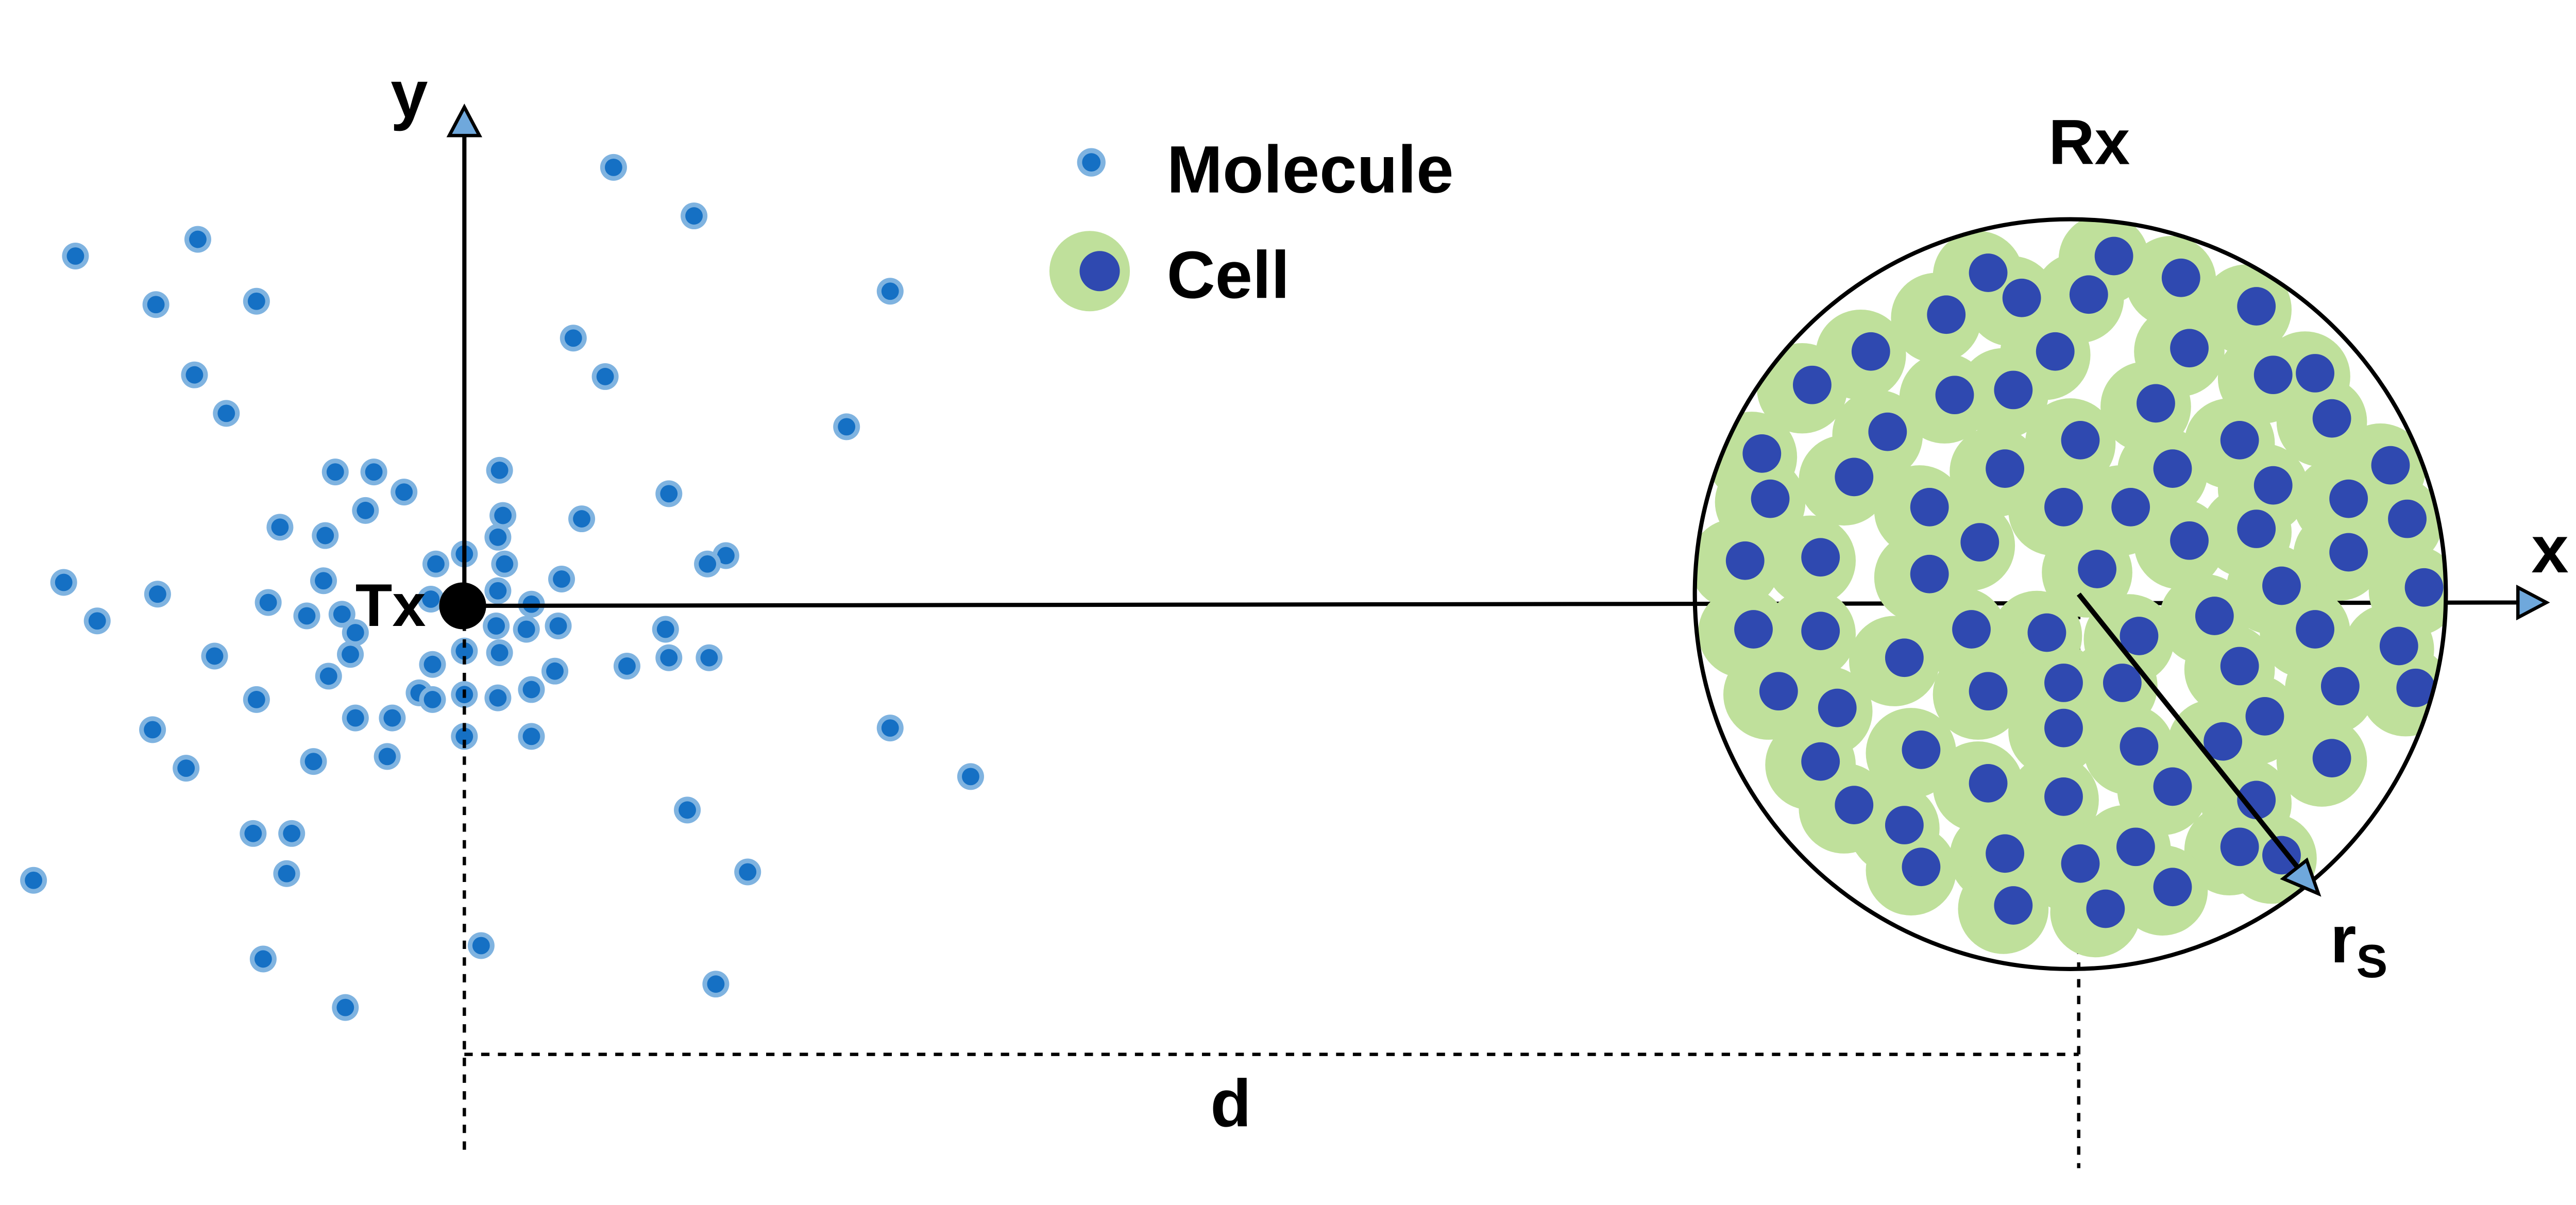 This screenshot has height=1205, width=2576. I want to click on legend-cell-symbol-nucleus, so click(1100, 271).